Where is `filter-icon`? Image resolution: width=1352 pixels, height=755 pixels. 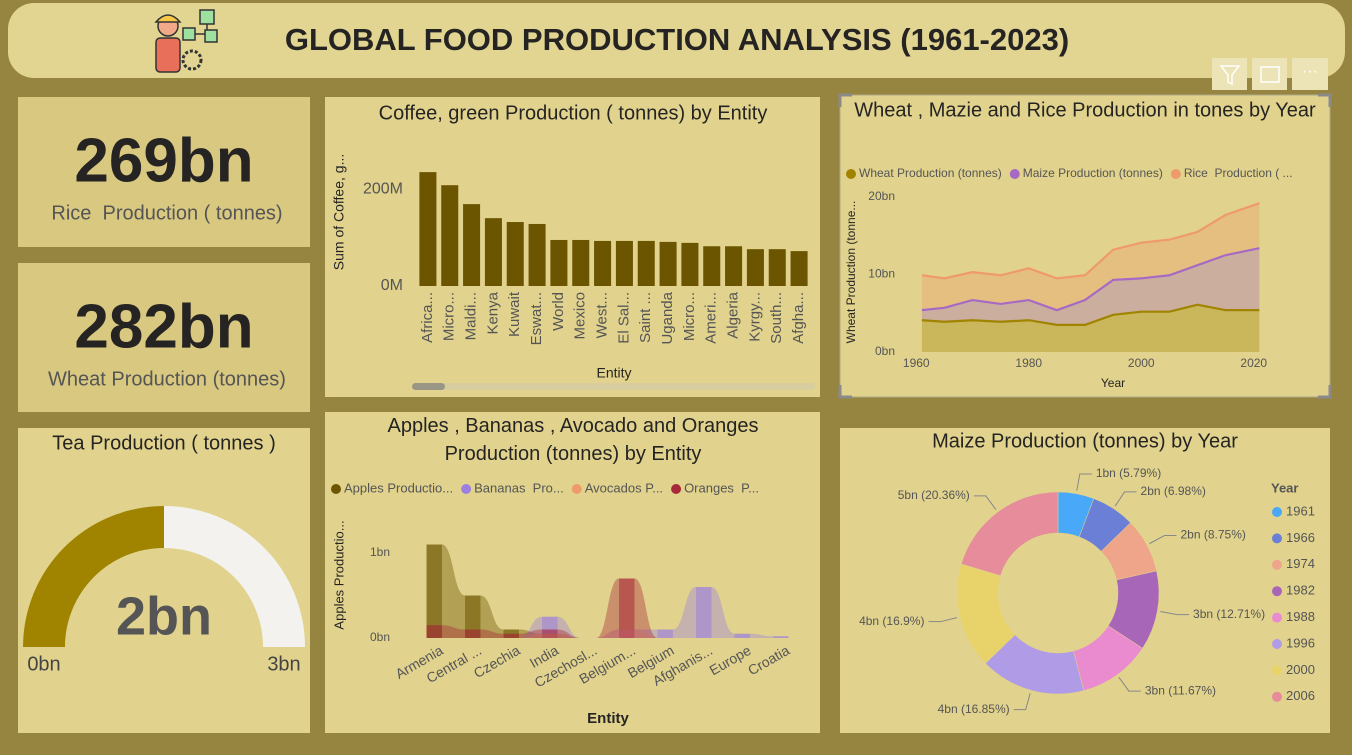 filter-icon is located at coordinates (1230, 75).